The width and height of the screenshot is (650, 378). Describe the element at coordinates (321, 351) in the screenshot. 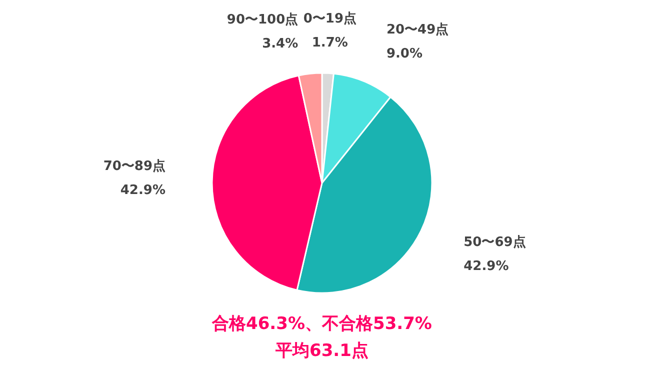

I see `text: 平均63.1点` at that location.